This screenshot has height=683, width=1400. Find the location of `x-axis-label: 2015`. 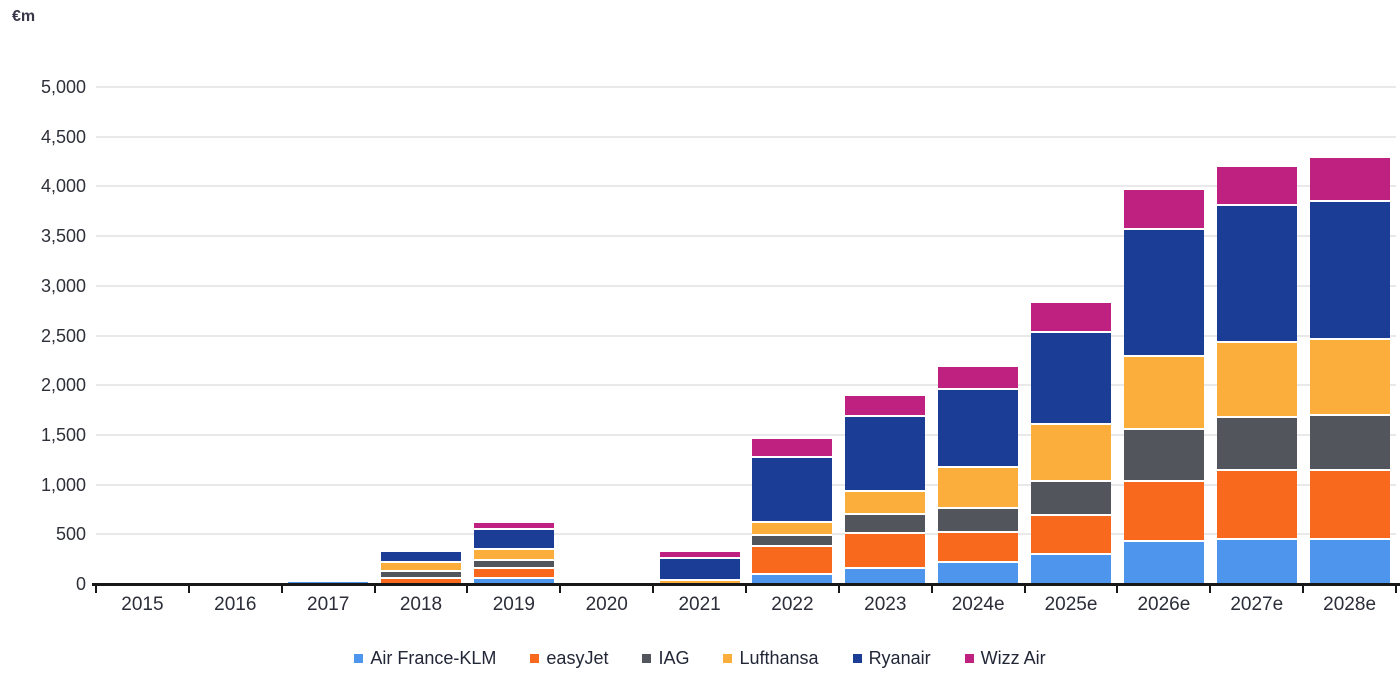

x-axis-label: 2015 is located at coordinates (142, 604).